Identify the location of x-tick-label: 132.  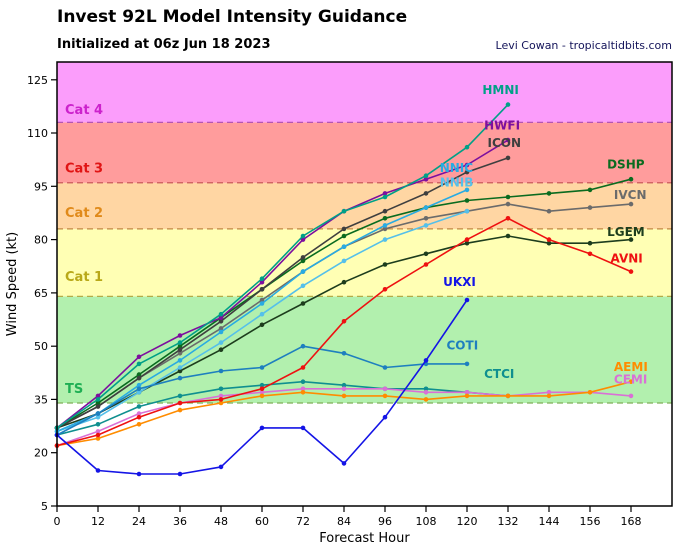
(508, 521).